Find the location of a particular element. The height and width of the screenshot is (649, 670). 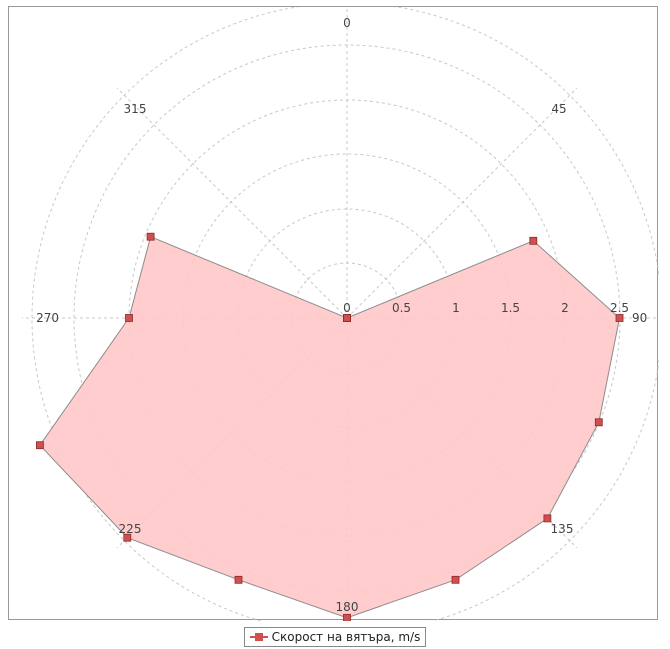

radial-tick-label: 0 is located at coordinates (347, 308).